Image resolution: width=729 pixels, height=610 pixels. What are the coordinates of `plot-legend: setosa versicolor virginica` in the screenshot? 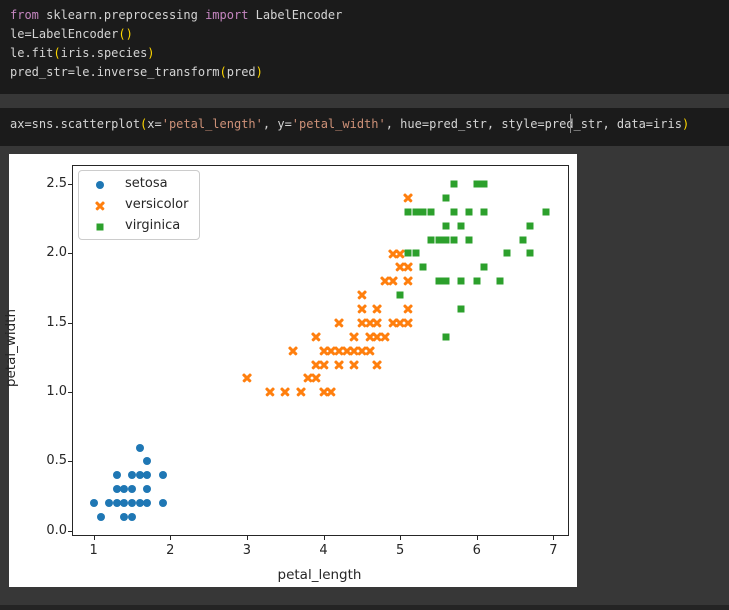 It's located at (139, 205).